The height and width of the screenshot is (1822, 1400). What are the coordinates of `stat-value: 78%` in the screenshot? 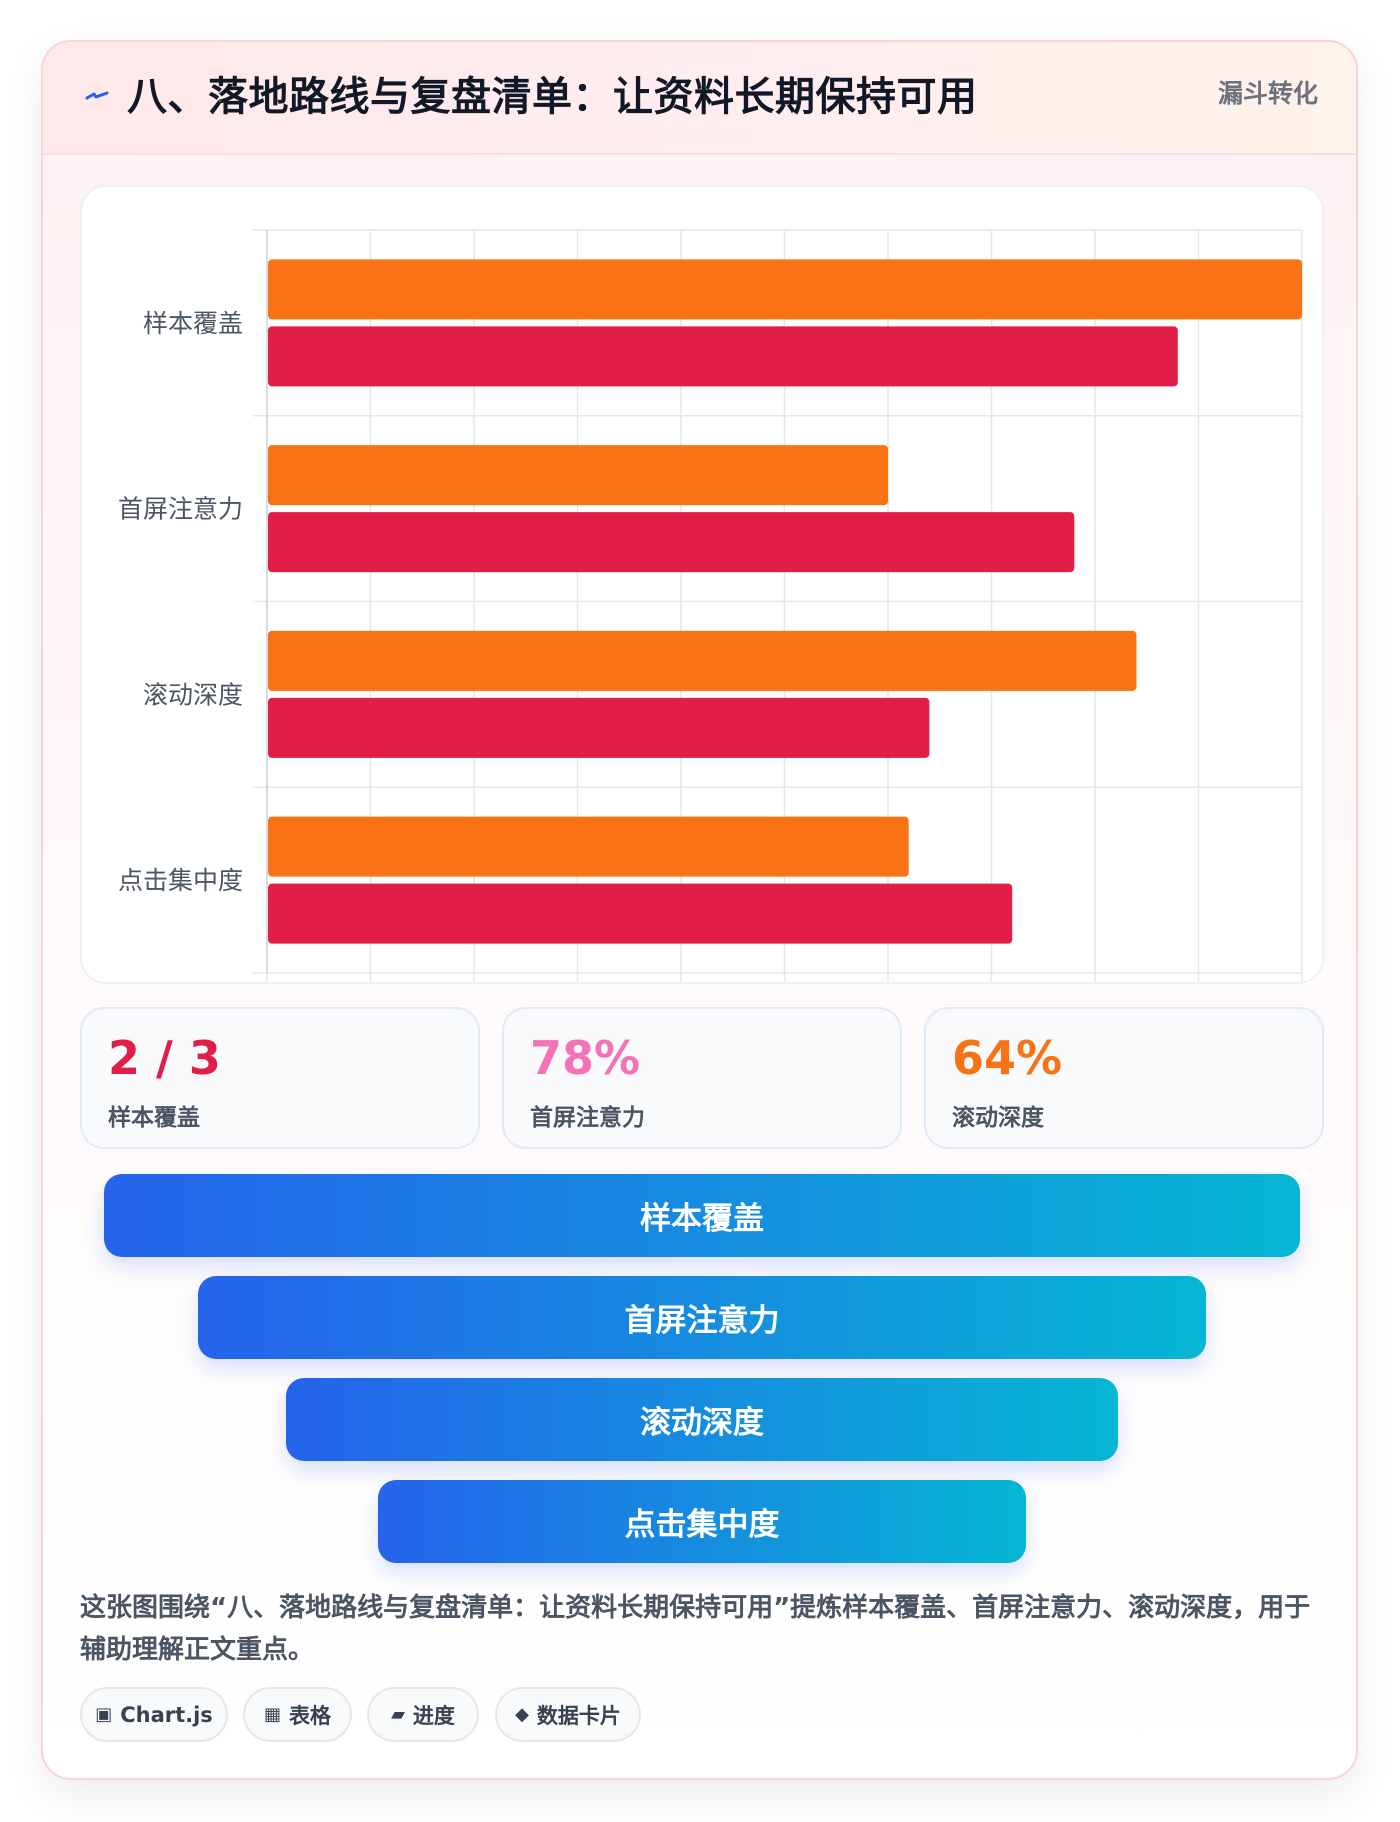 It's located at (585, 1058).